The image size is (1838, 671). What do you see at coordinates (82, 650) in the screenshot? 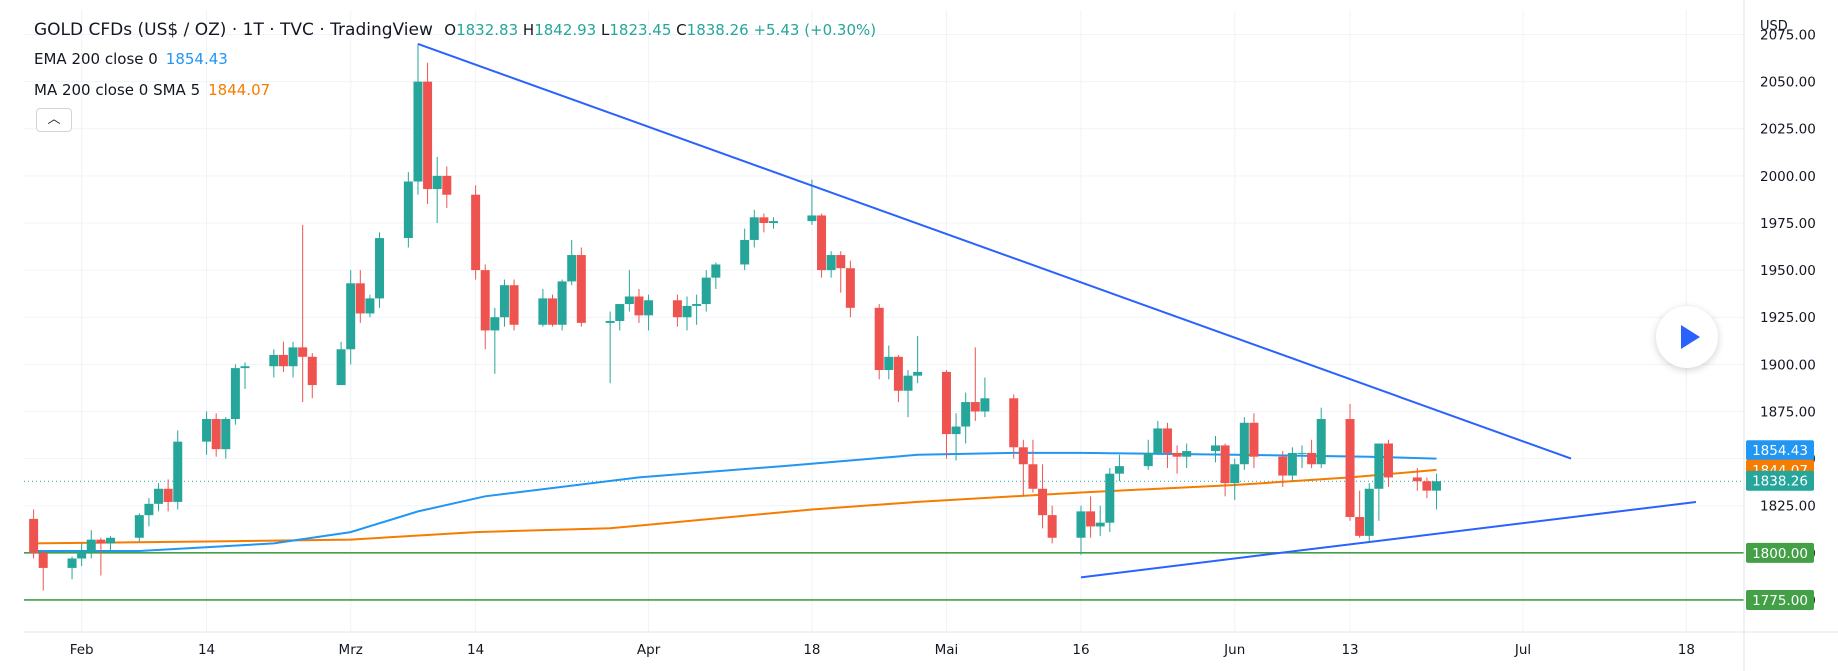
I see `x-tick-label: Feb` at bounding box center [82, 650].